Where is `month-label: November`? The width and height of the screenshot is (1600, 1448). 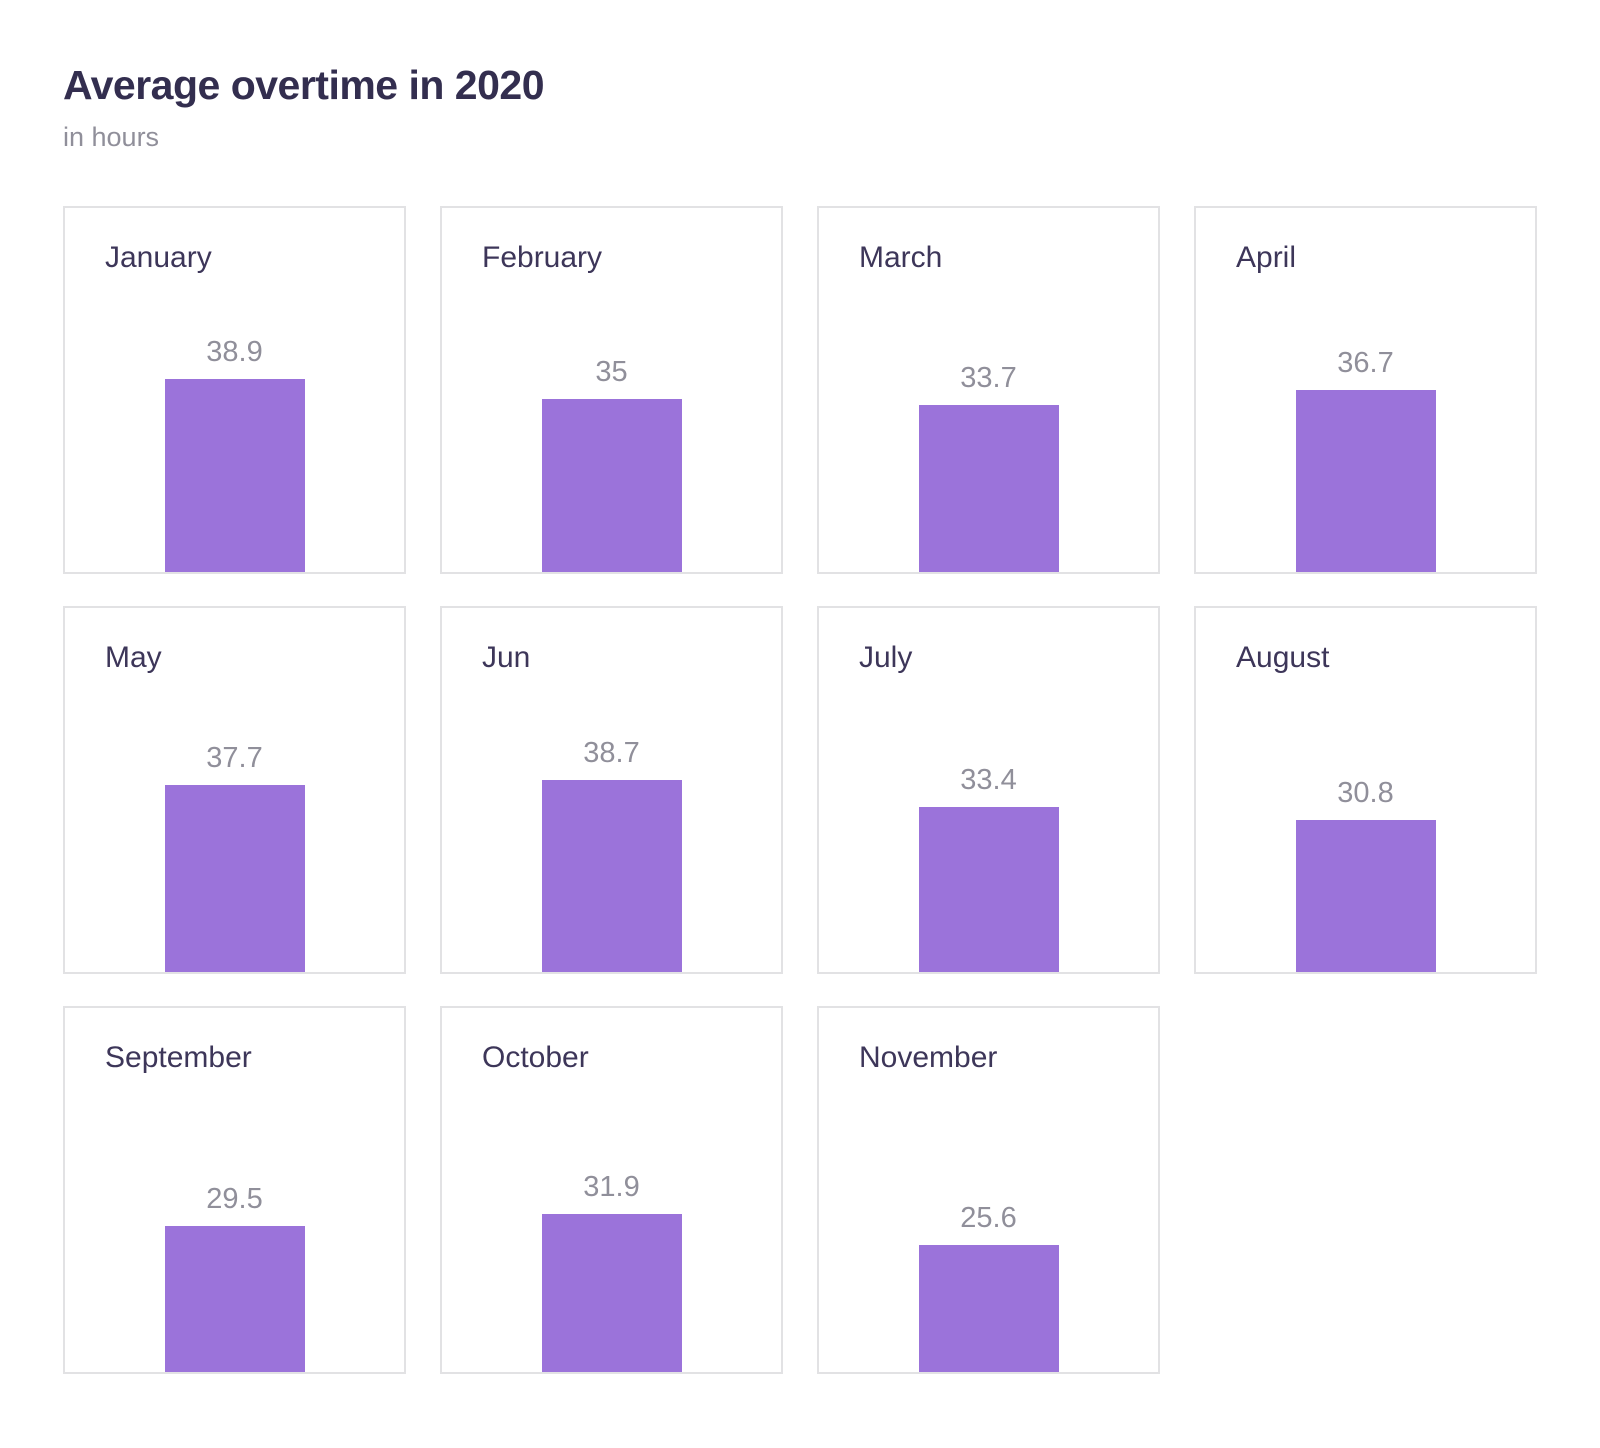 month-label: November is located at coordinates (928, 1057).